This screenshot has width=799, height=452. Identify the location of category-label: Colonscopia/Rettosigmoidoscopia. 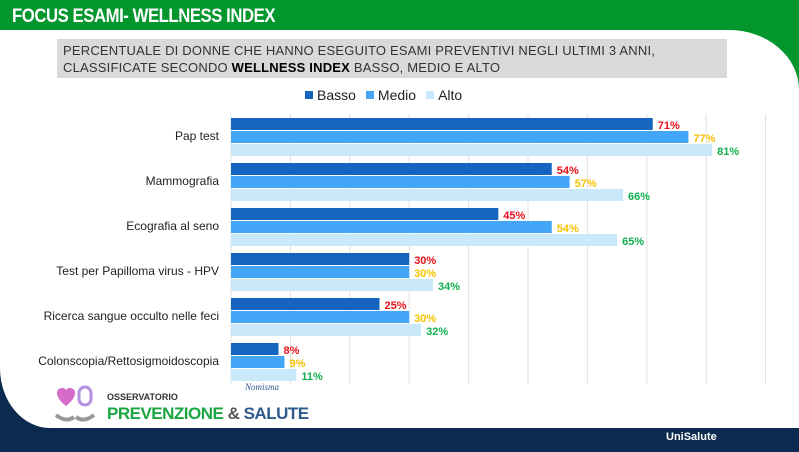
(128, 361).